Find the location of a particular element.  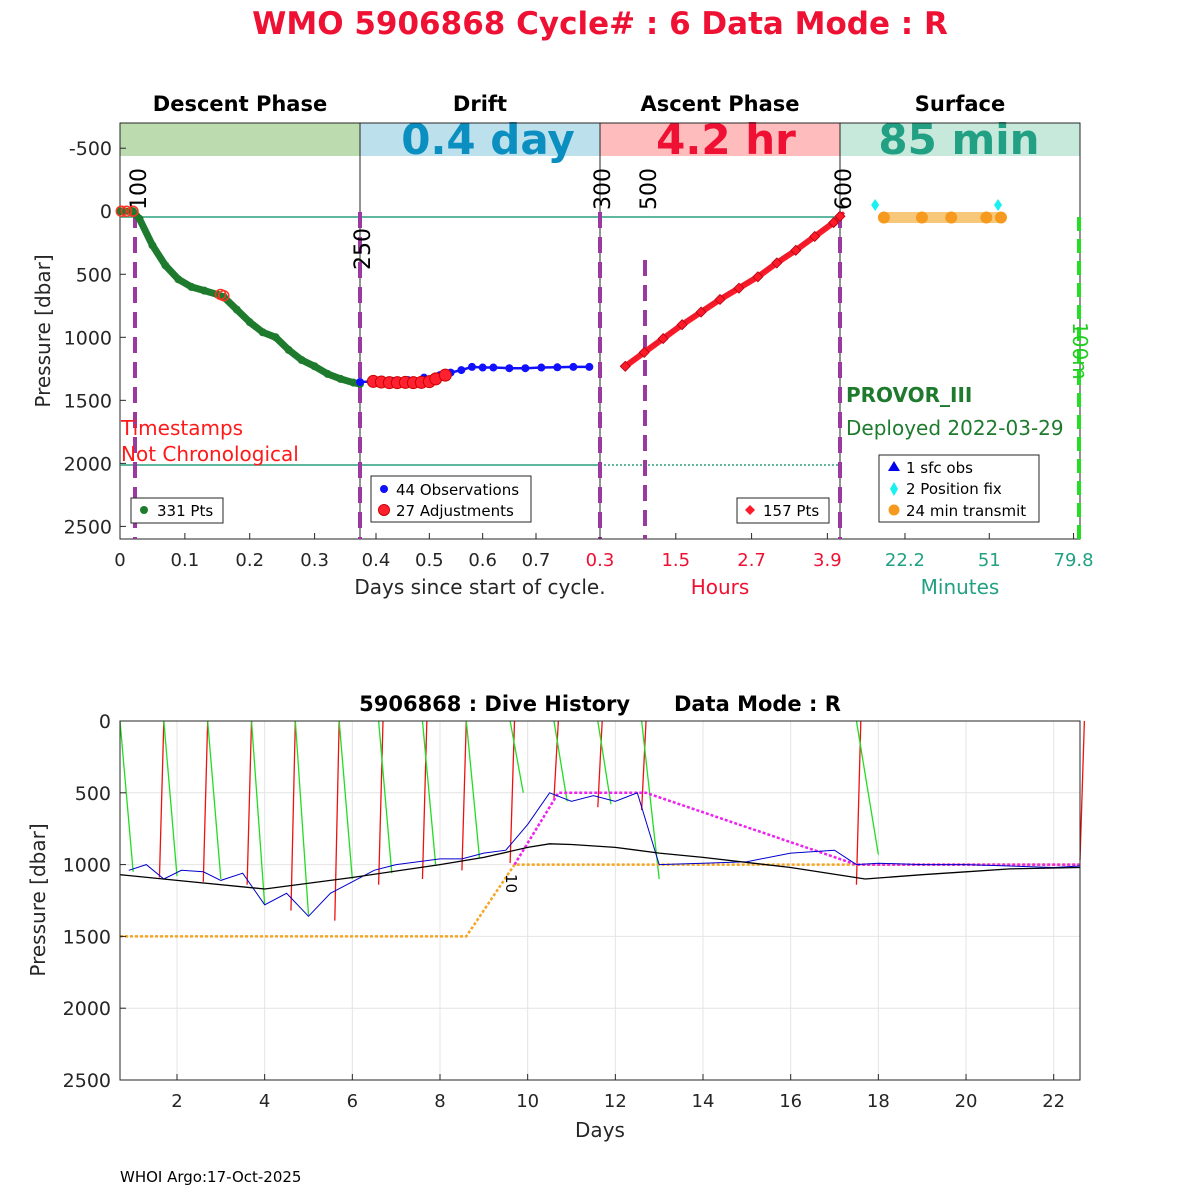

top-y-tick-label: 2500 is located at coordinates (88, 527).